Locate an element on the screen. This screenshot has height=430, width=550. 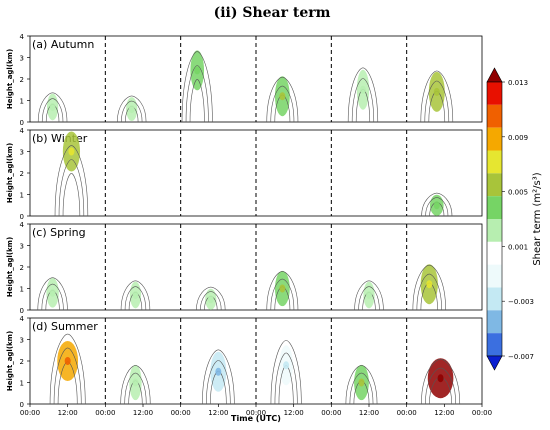
y-tick-label: 0 is located at coordinates (22, 405).